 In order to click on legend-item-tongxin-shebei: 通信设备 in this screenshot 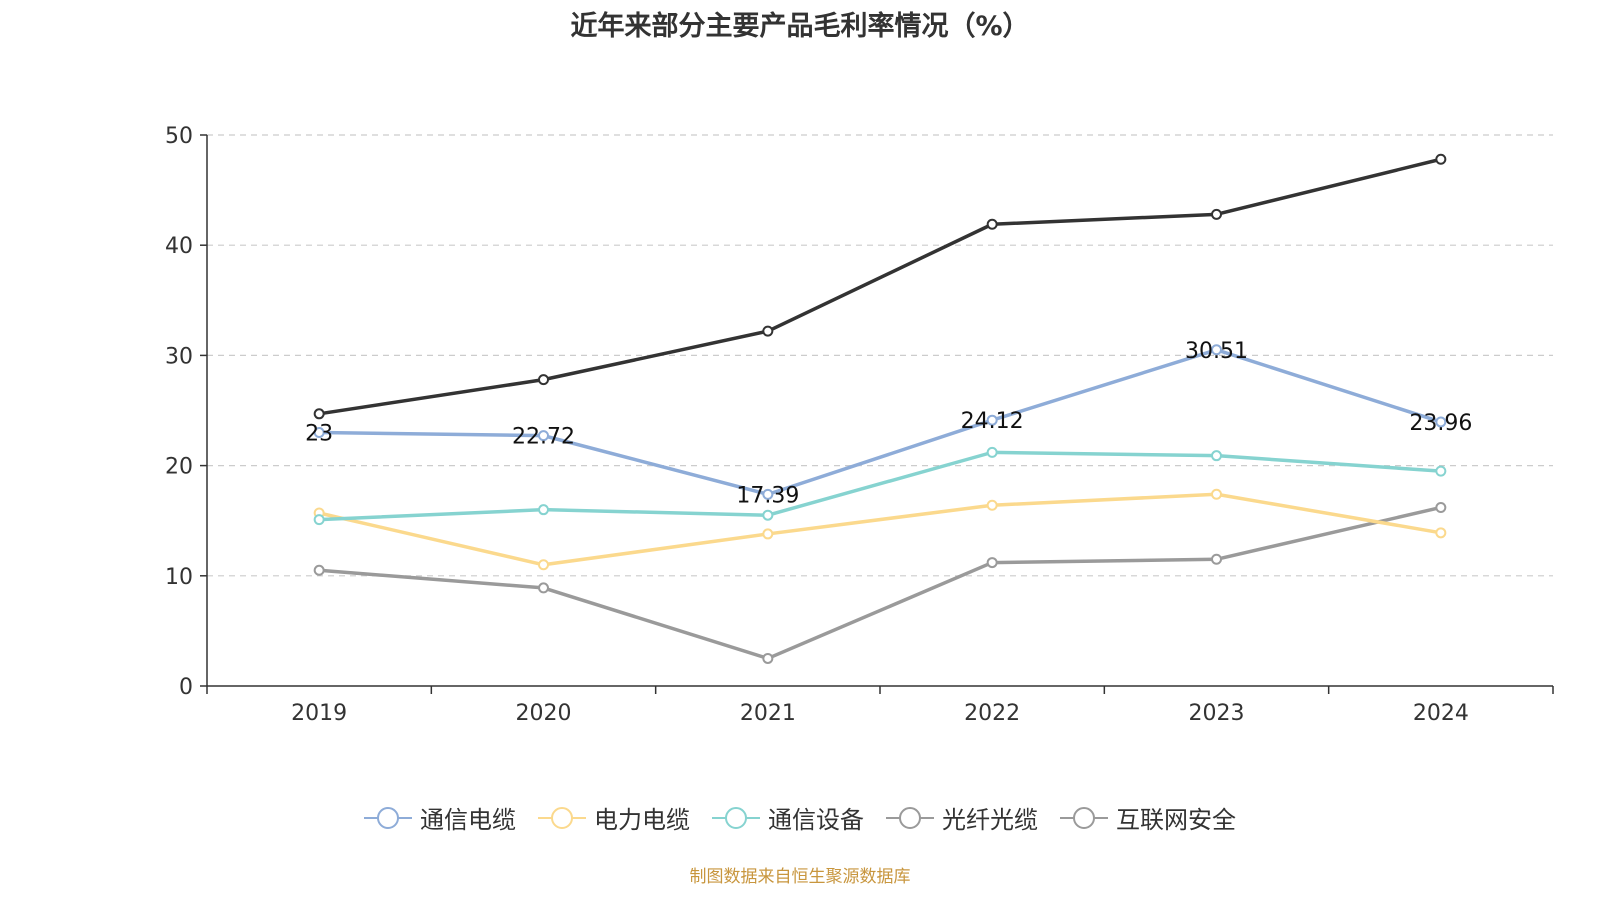, I will do `click(788, 817)`.